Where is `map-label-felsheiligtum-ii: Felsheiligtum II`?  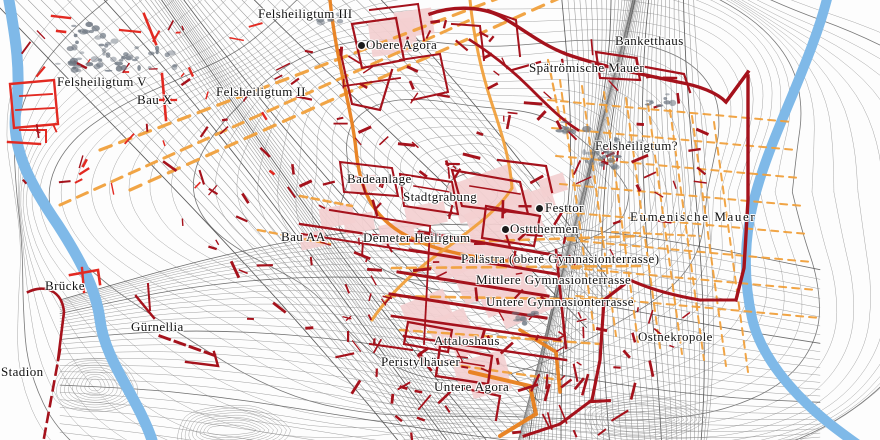
map-label-felsheiligtum-ii: Felsheiligtum II is located at coordinates (261, 91).